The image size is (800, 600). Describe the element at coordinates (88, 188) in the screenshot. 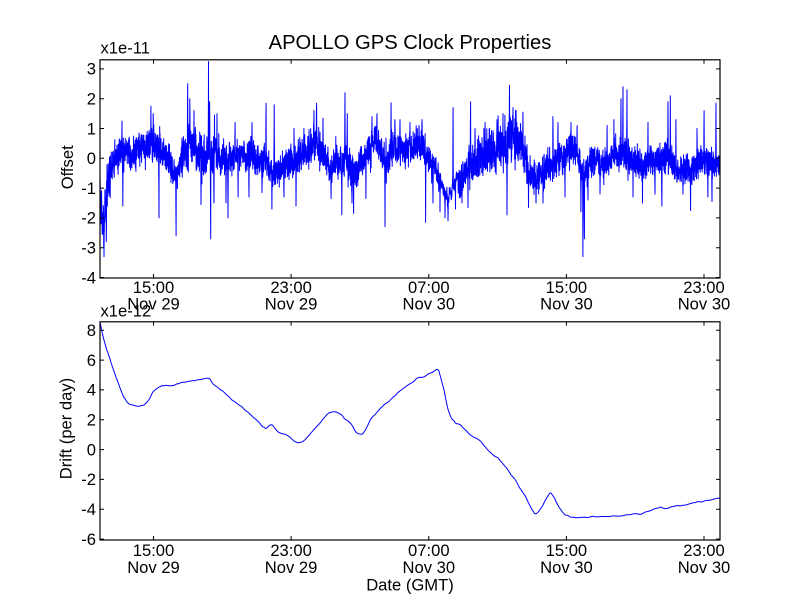

I see `svg-text: -1` at that location.